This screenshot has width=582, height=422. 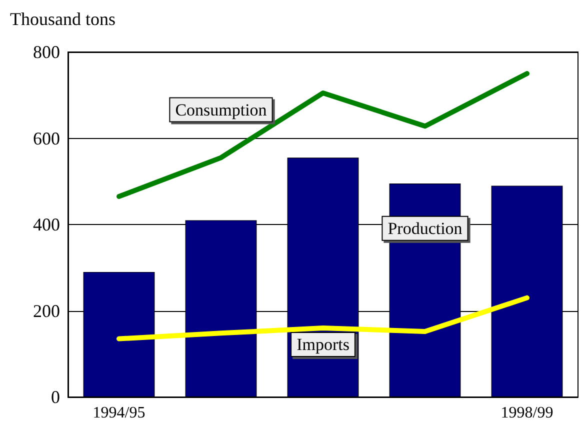 What do you see at coordinates (323, 344) in the screenshot?
I see `series-label: Imports` at bounding box center [323, 344].